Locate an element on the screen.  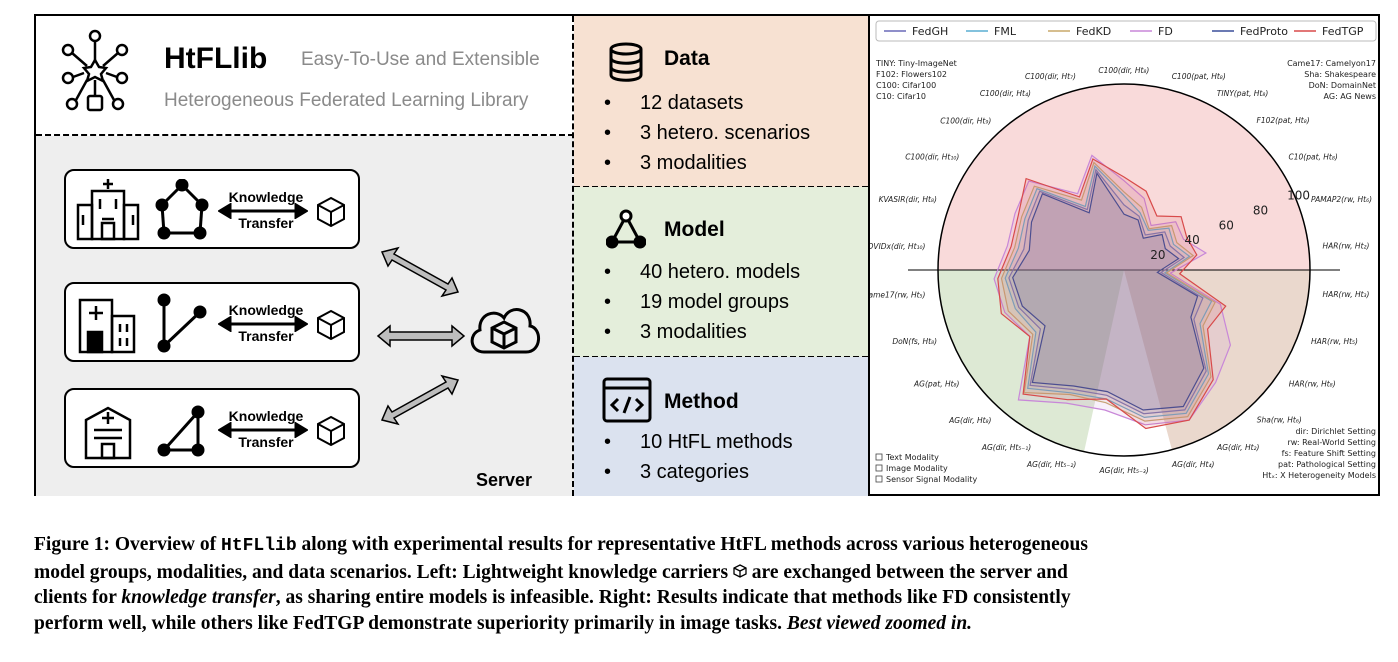
abbreviation-text: Came17: Camelyon17 is located at coordinates (1331, 63).